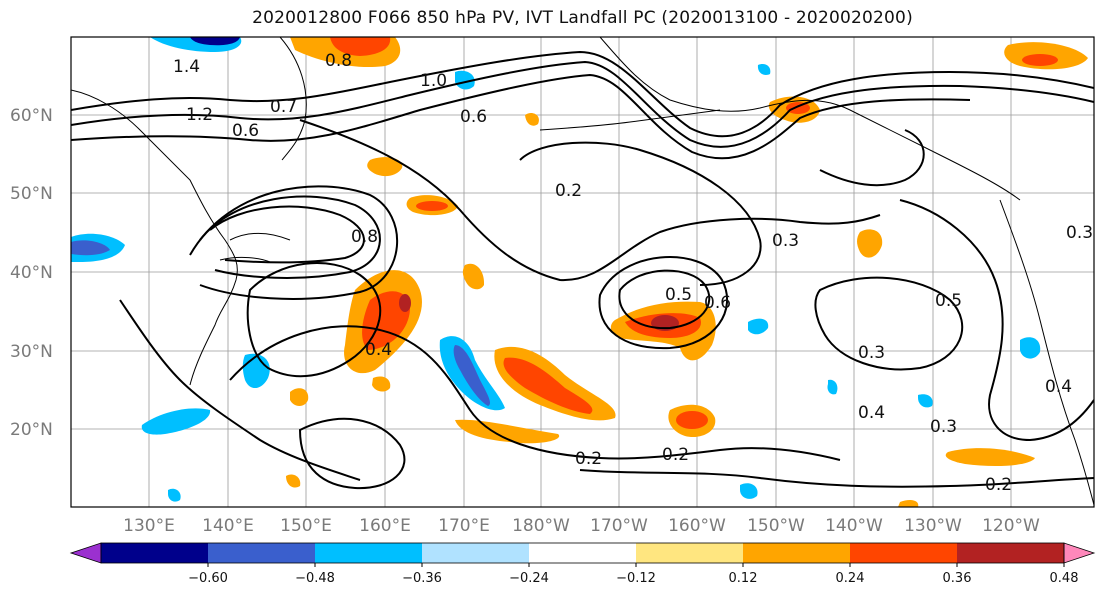 Image resolution: width=1105 pixels, height=601 pixels. Describe the element at coordinates (85, 553) in the screenshot. I see `colorbar-extend-min` at that location.